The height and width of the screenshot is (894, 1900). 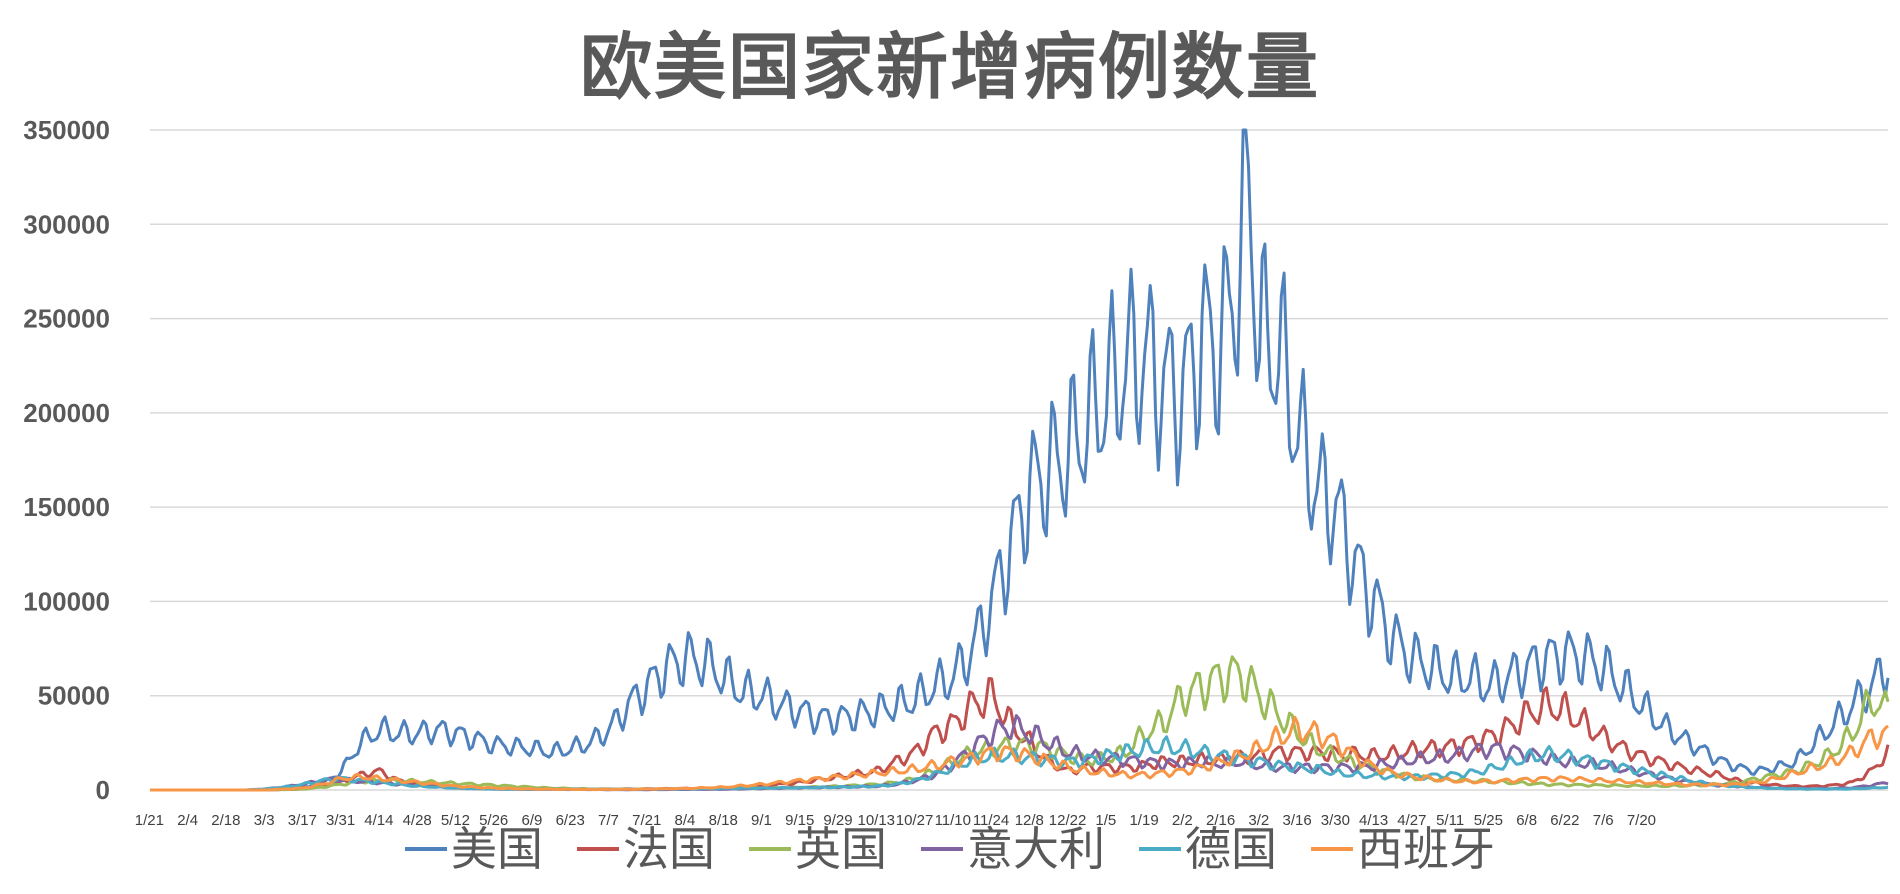 I want to click on legend-label: 美国, so click(x=497, y=849).